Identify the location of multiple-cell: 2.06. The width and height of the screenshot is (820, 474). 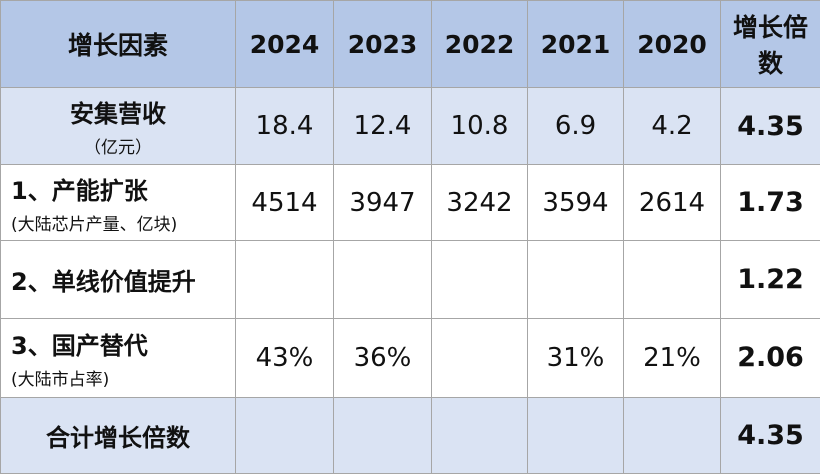
(770, 358).